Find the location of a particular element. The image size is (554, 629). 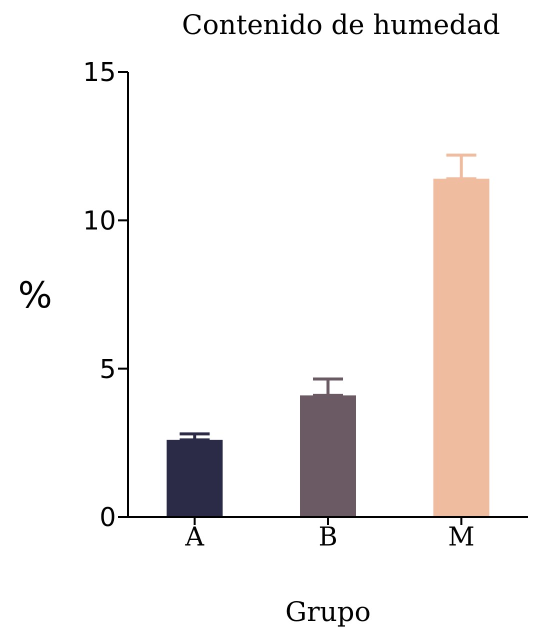

chart-title: Contenido de humedad is located at coordinates (341, 25).